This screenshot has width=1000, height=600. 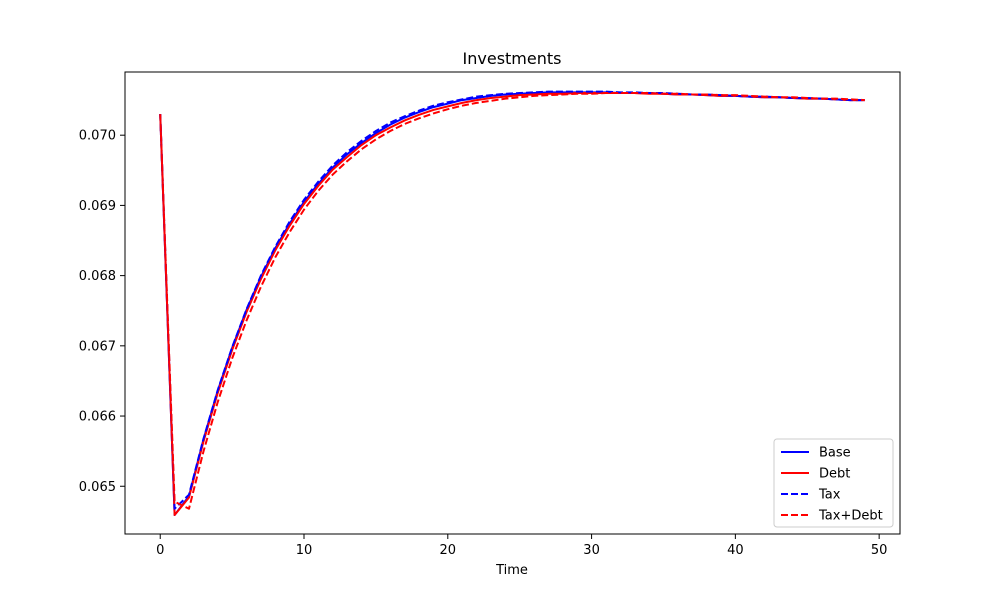 I want to click on x-tick-label: 20, so click(x=448, y=550).